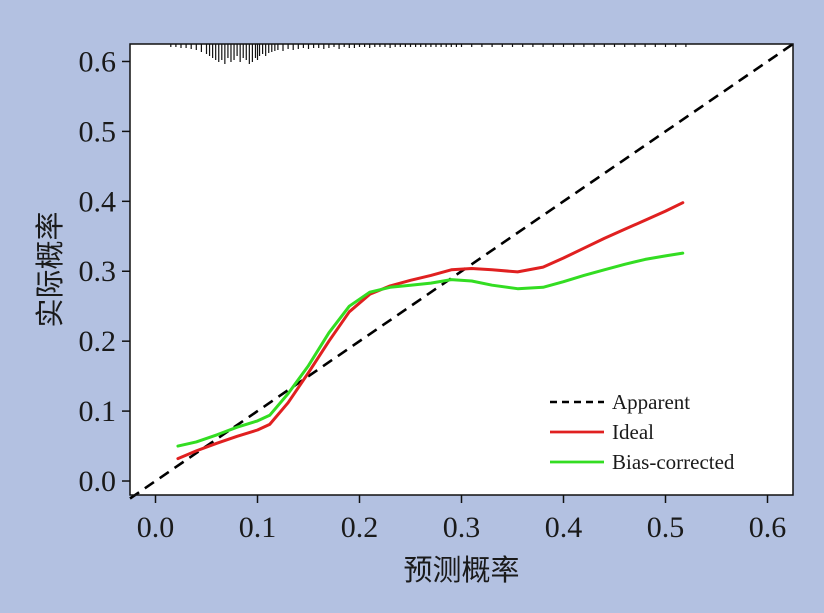  What do you see at coordinates (461, 570) in the screenshot?
I see `x-axis-title: 预测概率` at bounding box center [461, 570].